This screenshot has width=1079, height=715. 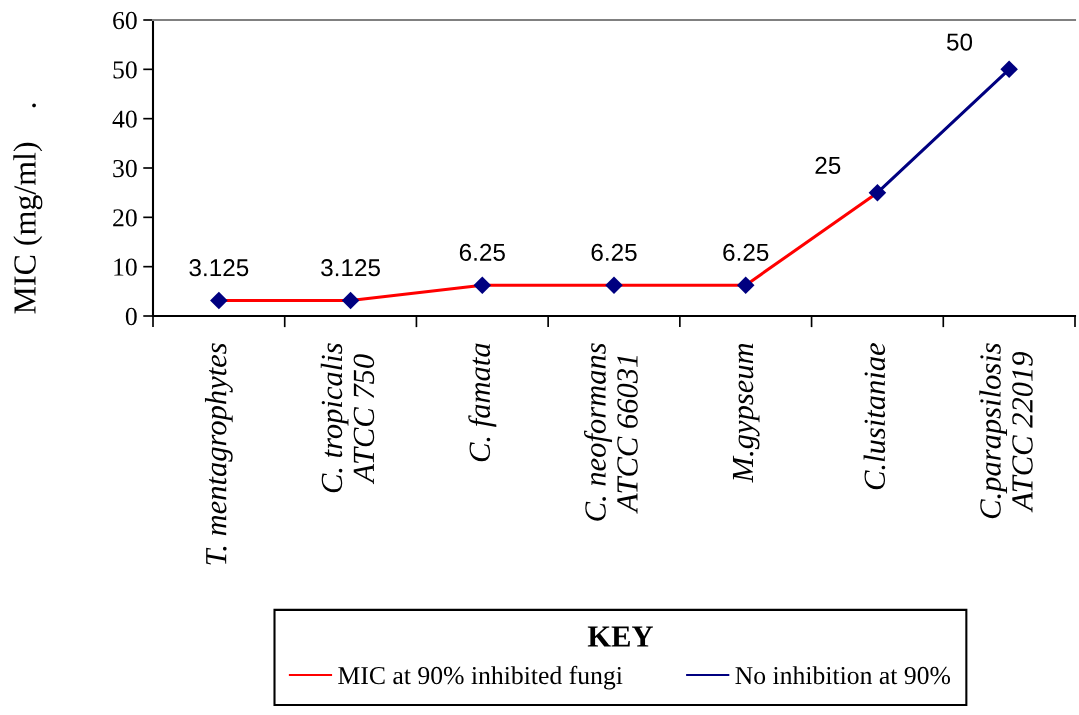 I want to click on x-tick-label: C. neoformans ATCC 66031, so click(x=611, y=432).